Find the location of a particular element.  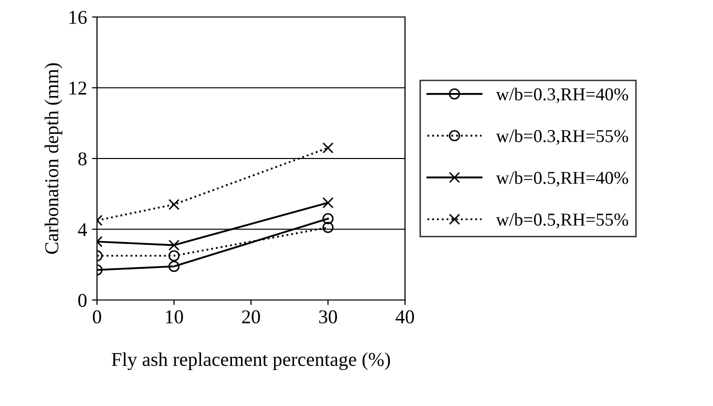

x-tick-label: 40 is located at coordinates (405, 317).